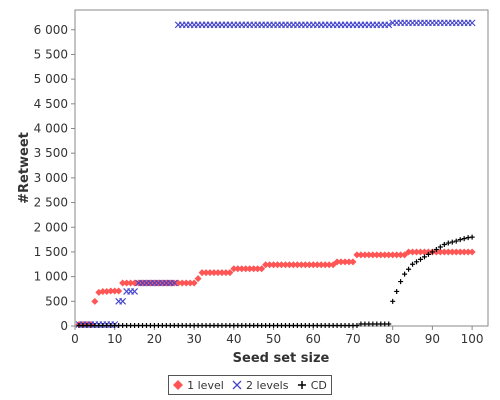 The width and height of the screenshot is (500, 400). What do you see at coordinates (51, 129) in the screenshot?
I see `y-tick-label: 4 000` at bounding box center [51, 129].